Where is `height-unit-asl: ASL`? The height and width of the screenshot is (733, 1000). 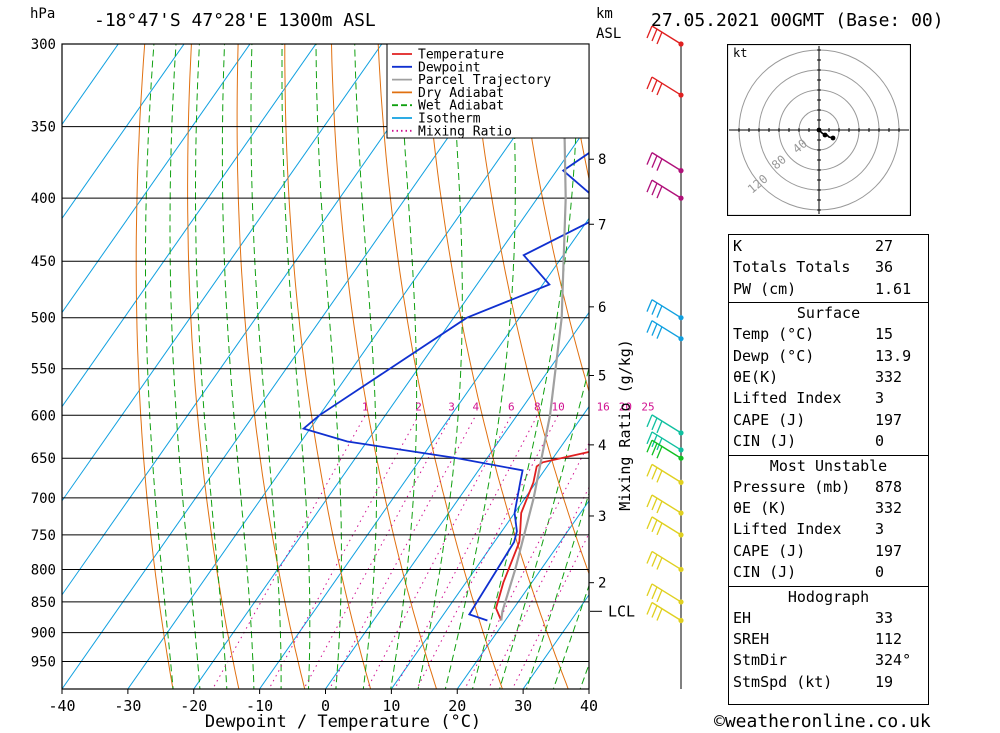
height-unit-asl: ASL is located at coordinates (609, 34).